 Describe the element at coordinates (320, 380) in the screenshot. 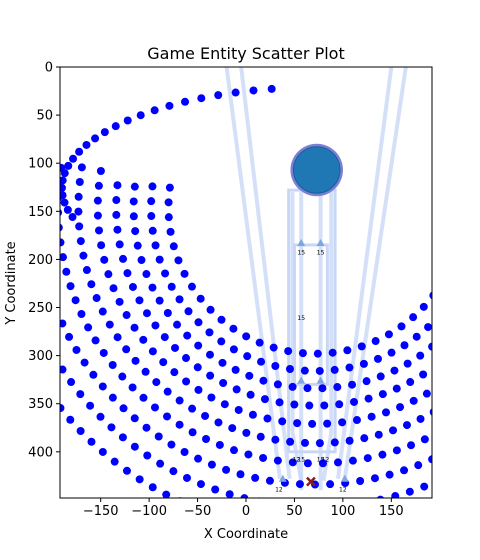

I see `triangle-entity` at that location.